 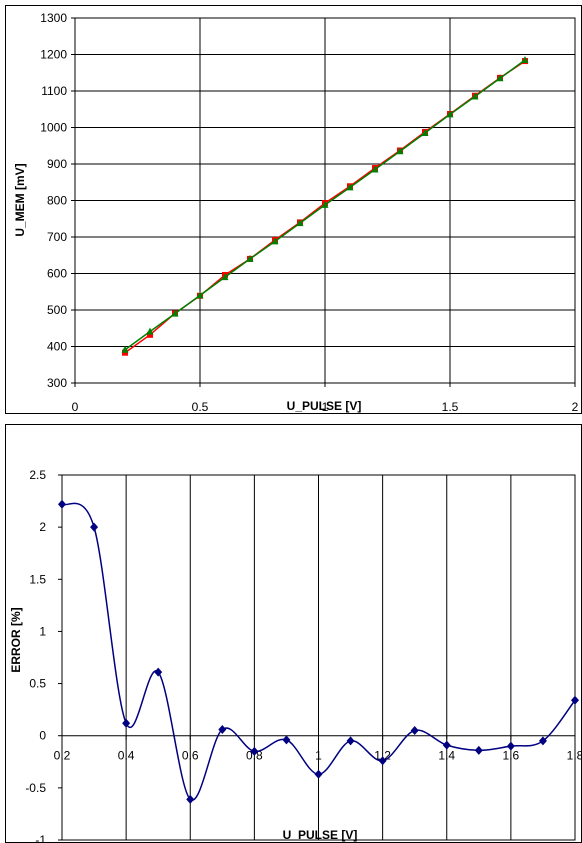 What do you see at coordinates (16, 639) in the screenshot?
I see `bottom-chart-y-axis-title: ERROR [%]` at bounding box center [16, 639].